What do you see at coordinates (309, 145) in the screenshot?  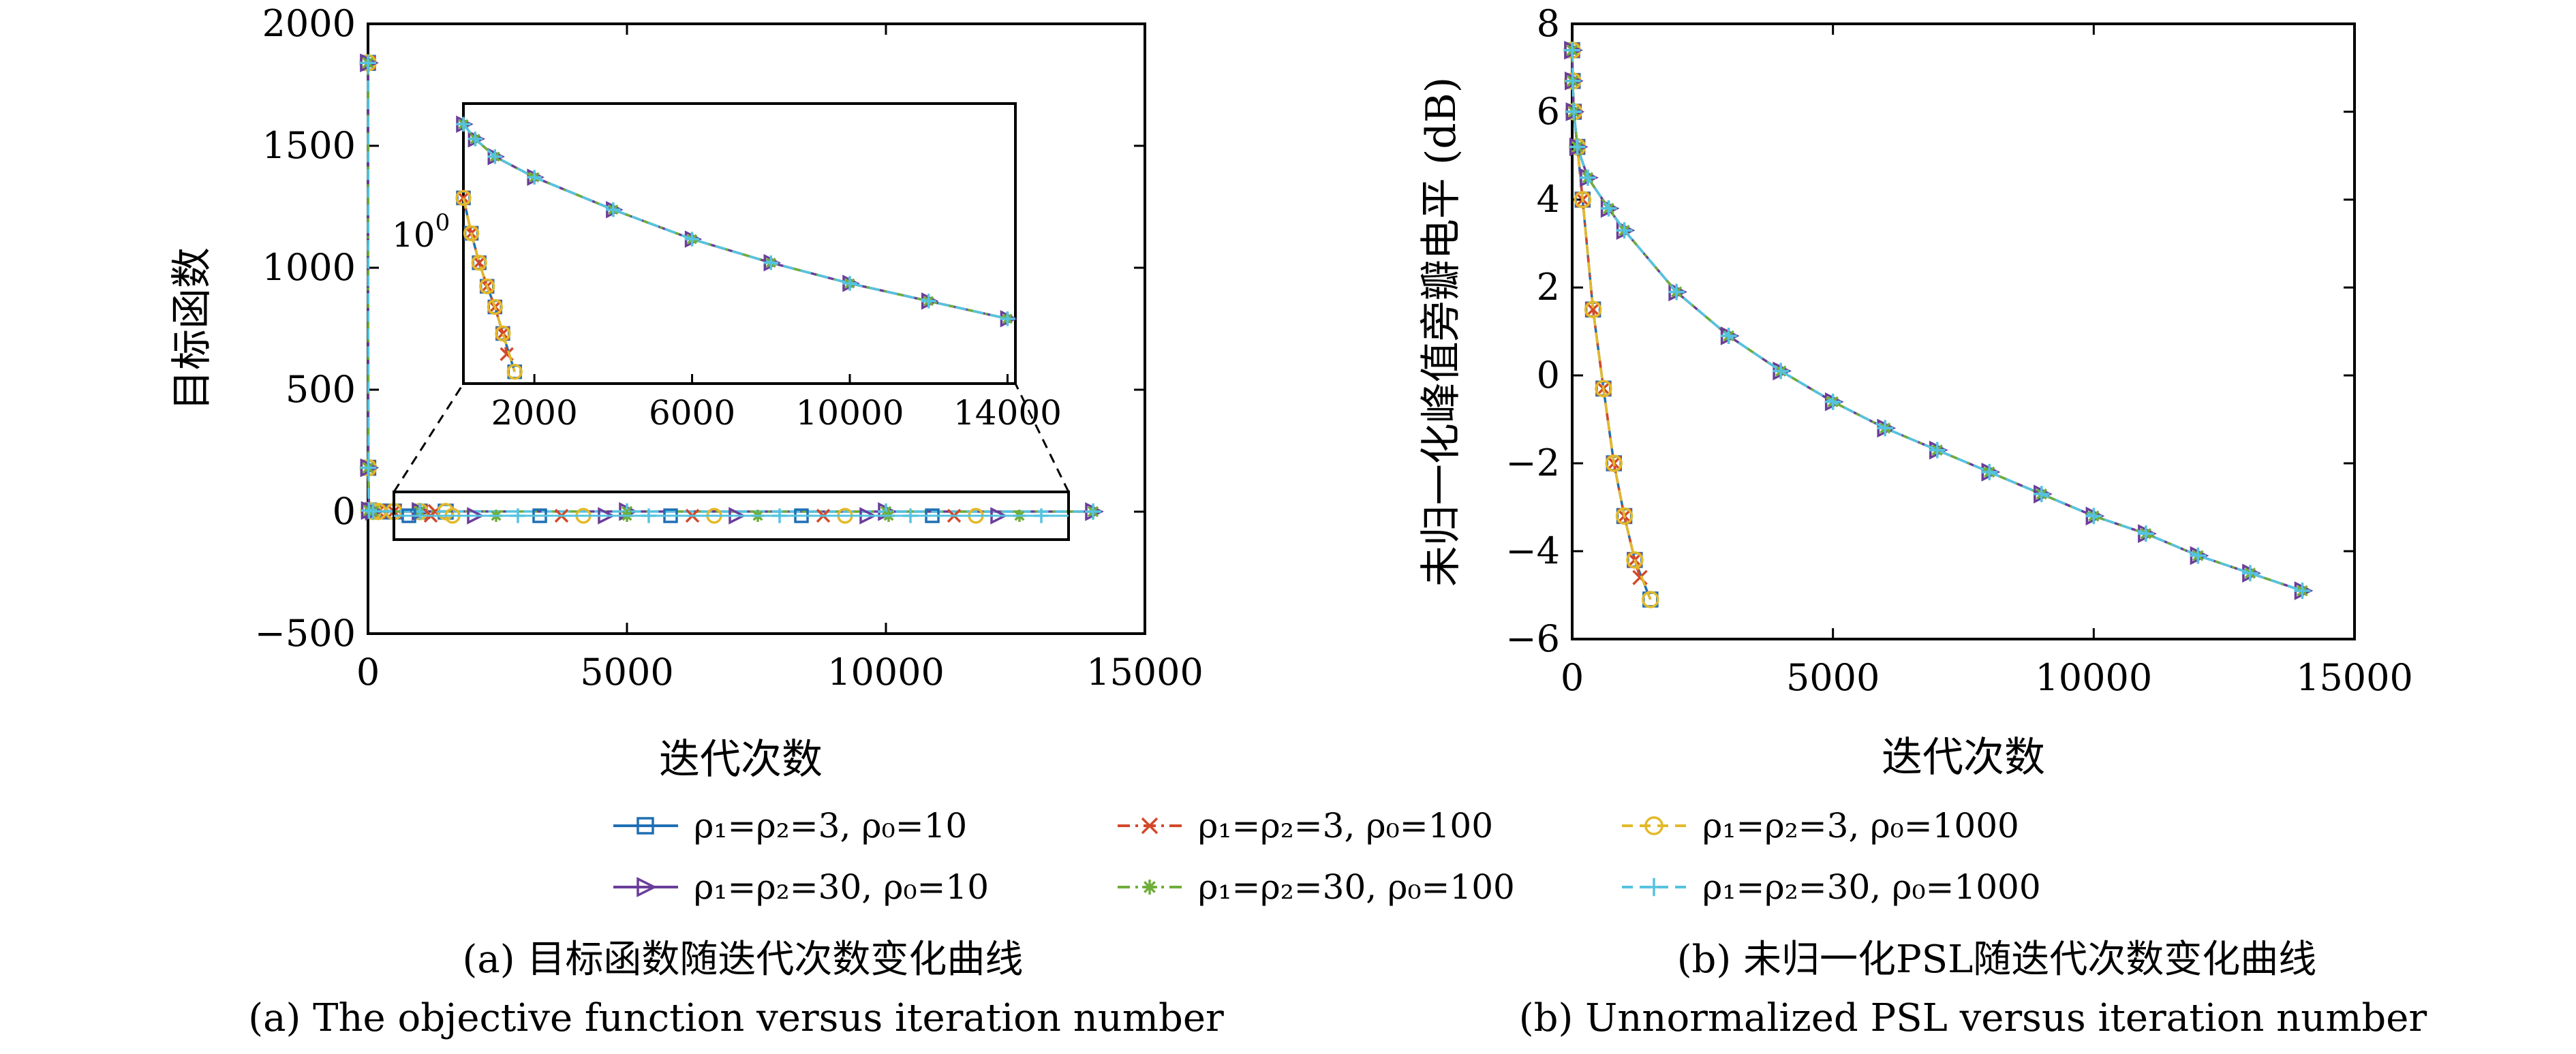 I see `panel-a-y-tick-label: 1500` at bounding box center [309, 145].